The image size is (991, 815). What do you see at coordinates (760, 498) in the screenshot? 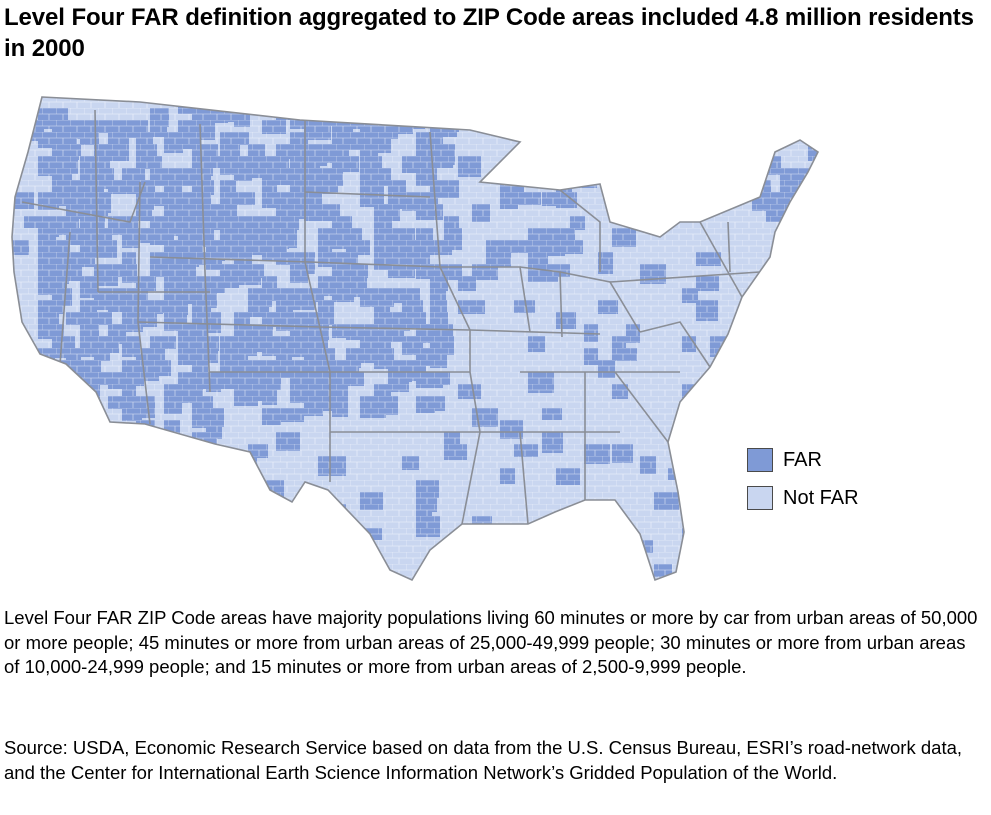
I see `not-far-swatch` at bounding box center [760, 498].